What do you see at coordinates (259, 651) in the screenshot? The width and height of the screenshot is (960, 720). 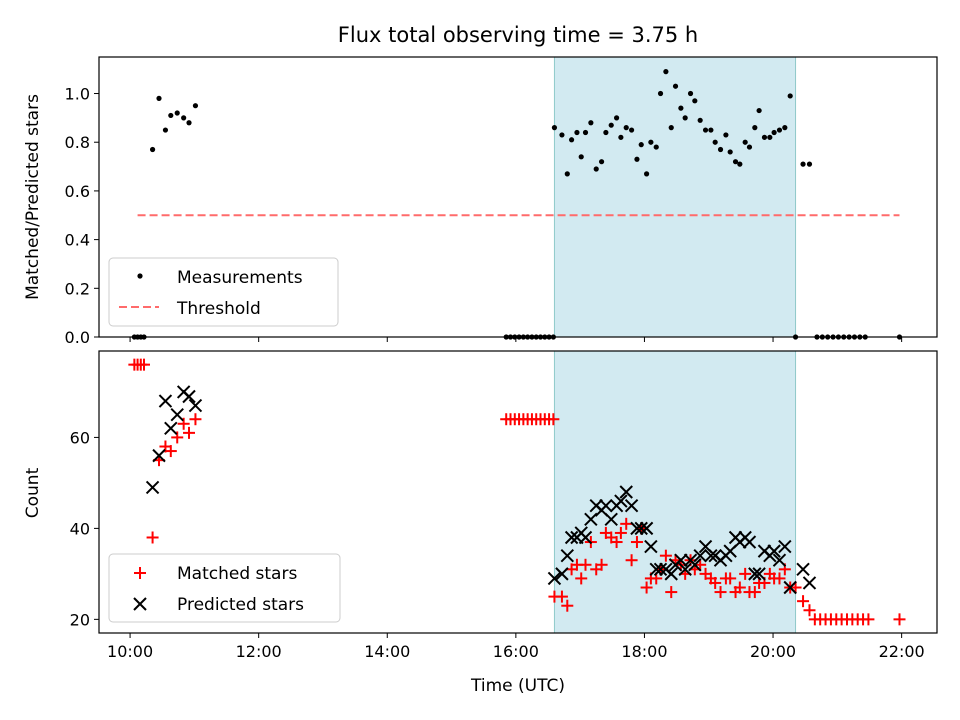 I see `x-tick-label: 12:00` at bounding box center [259, 651].